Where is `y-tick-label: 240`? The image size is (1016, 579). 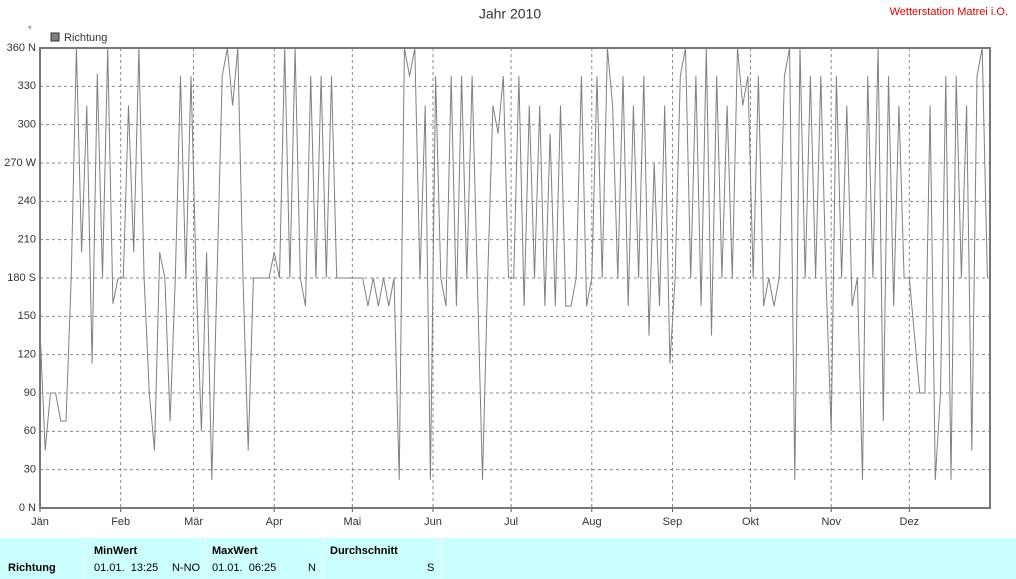
y-tick-label: 240 is located at coordinates (27, 201).